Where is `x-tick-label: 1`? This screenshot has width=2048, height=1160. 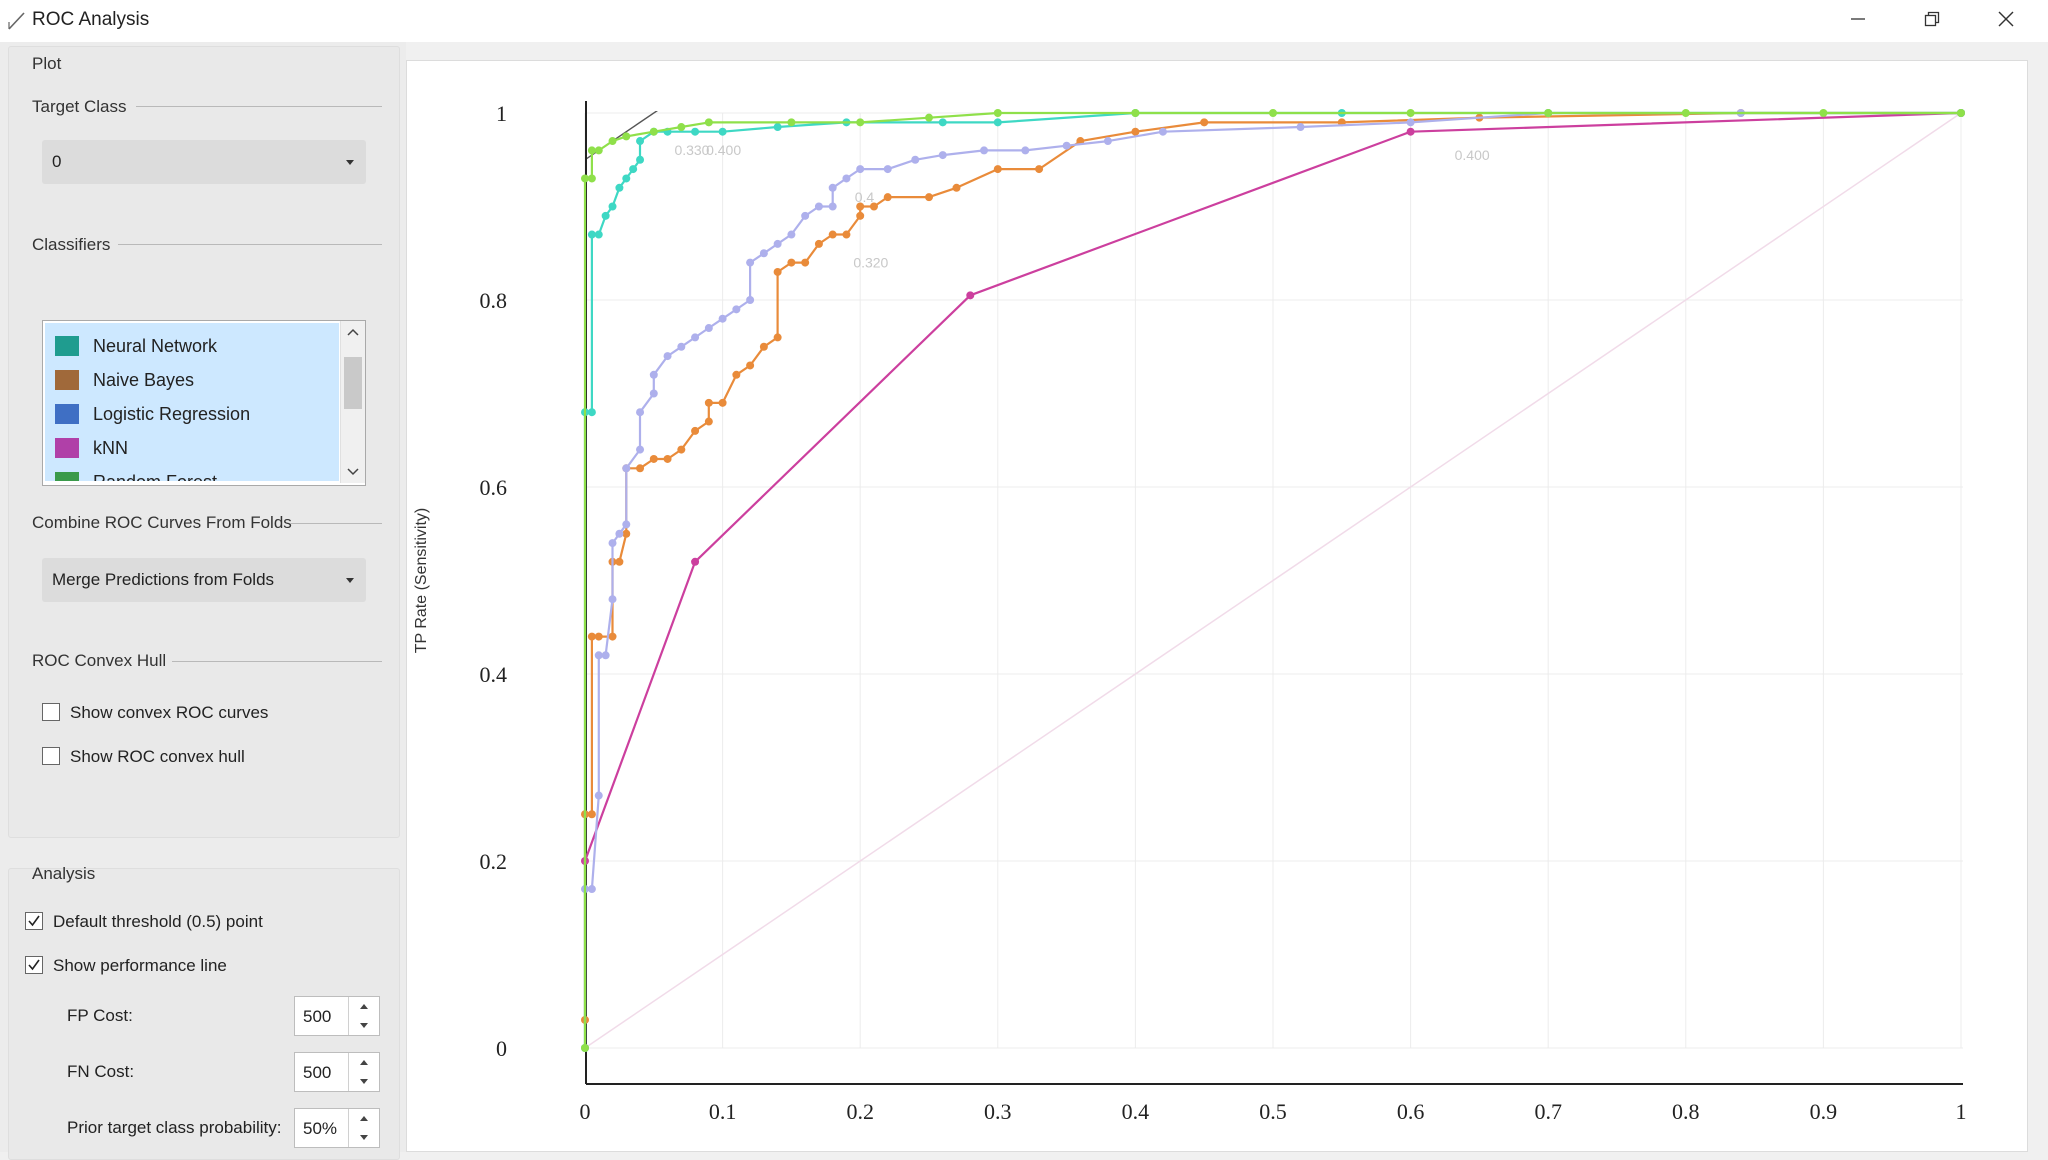
x-tick-label: 1 is located at coordinates (1961, 1111).